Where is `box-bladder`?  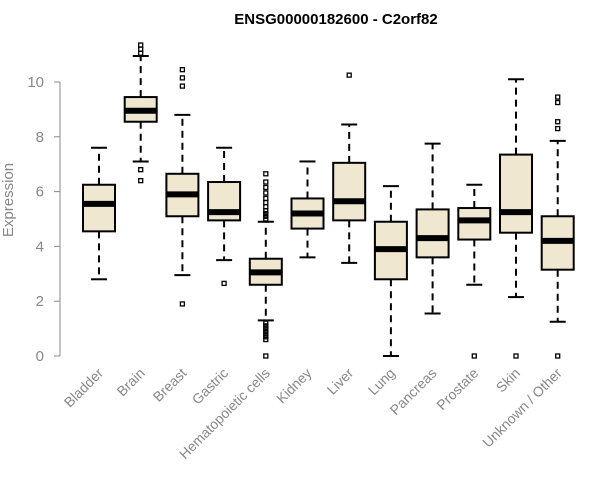
box-bladder is located at coordinates (99, 213).